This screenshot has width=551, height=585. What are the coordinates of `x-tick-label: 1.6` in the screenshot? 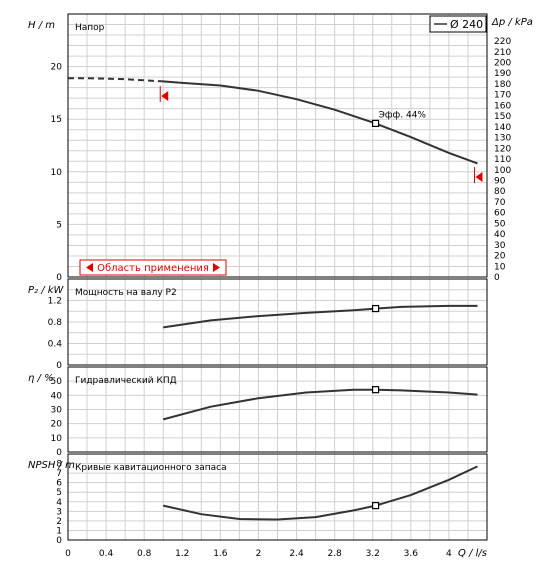 It's located at (220, 554).